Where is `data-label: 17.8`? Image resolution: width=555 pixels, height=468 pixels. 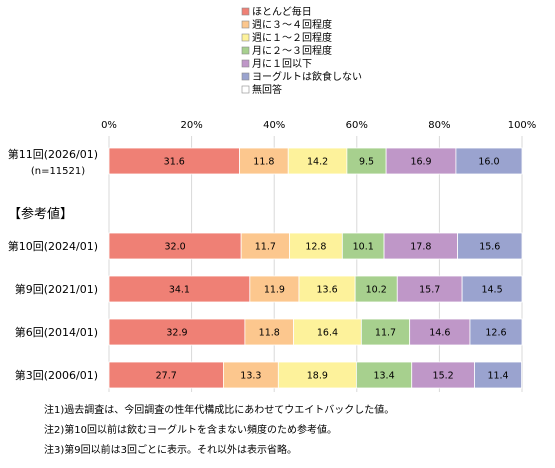
data-label: 17.8 is located at coordinates (420, 247).